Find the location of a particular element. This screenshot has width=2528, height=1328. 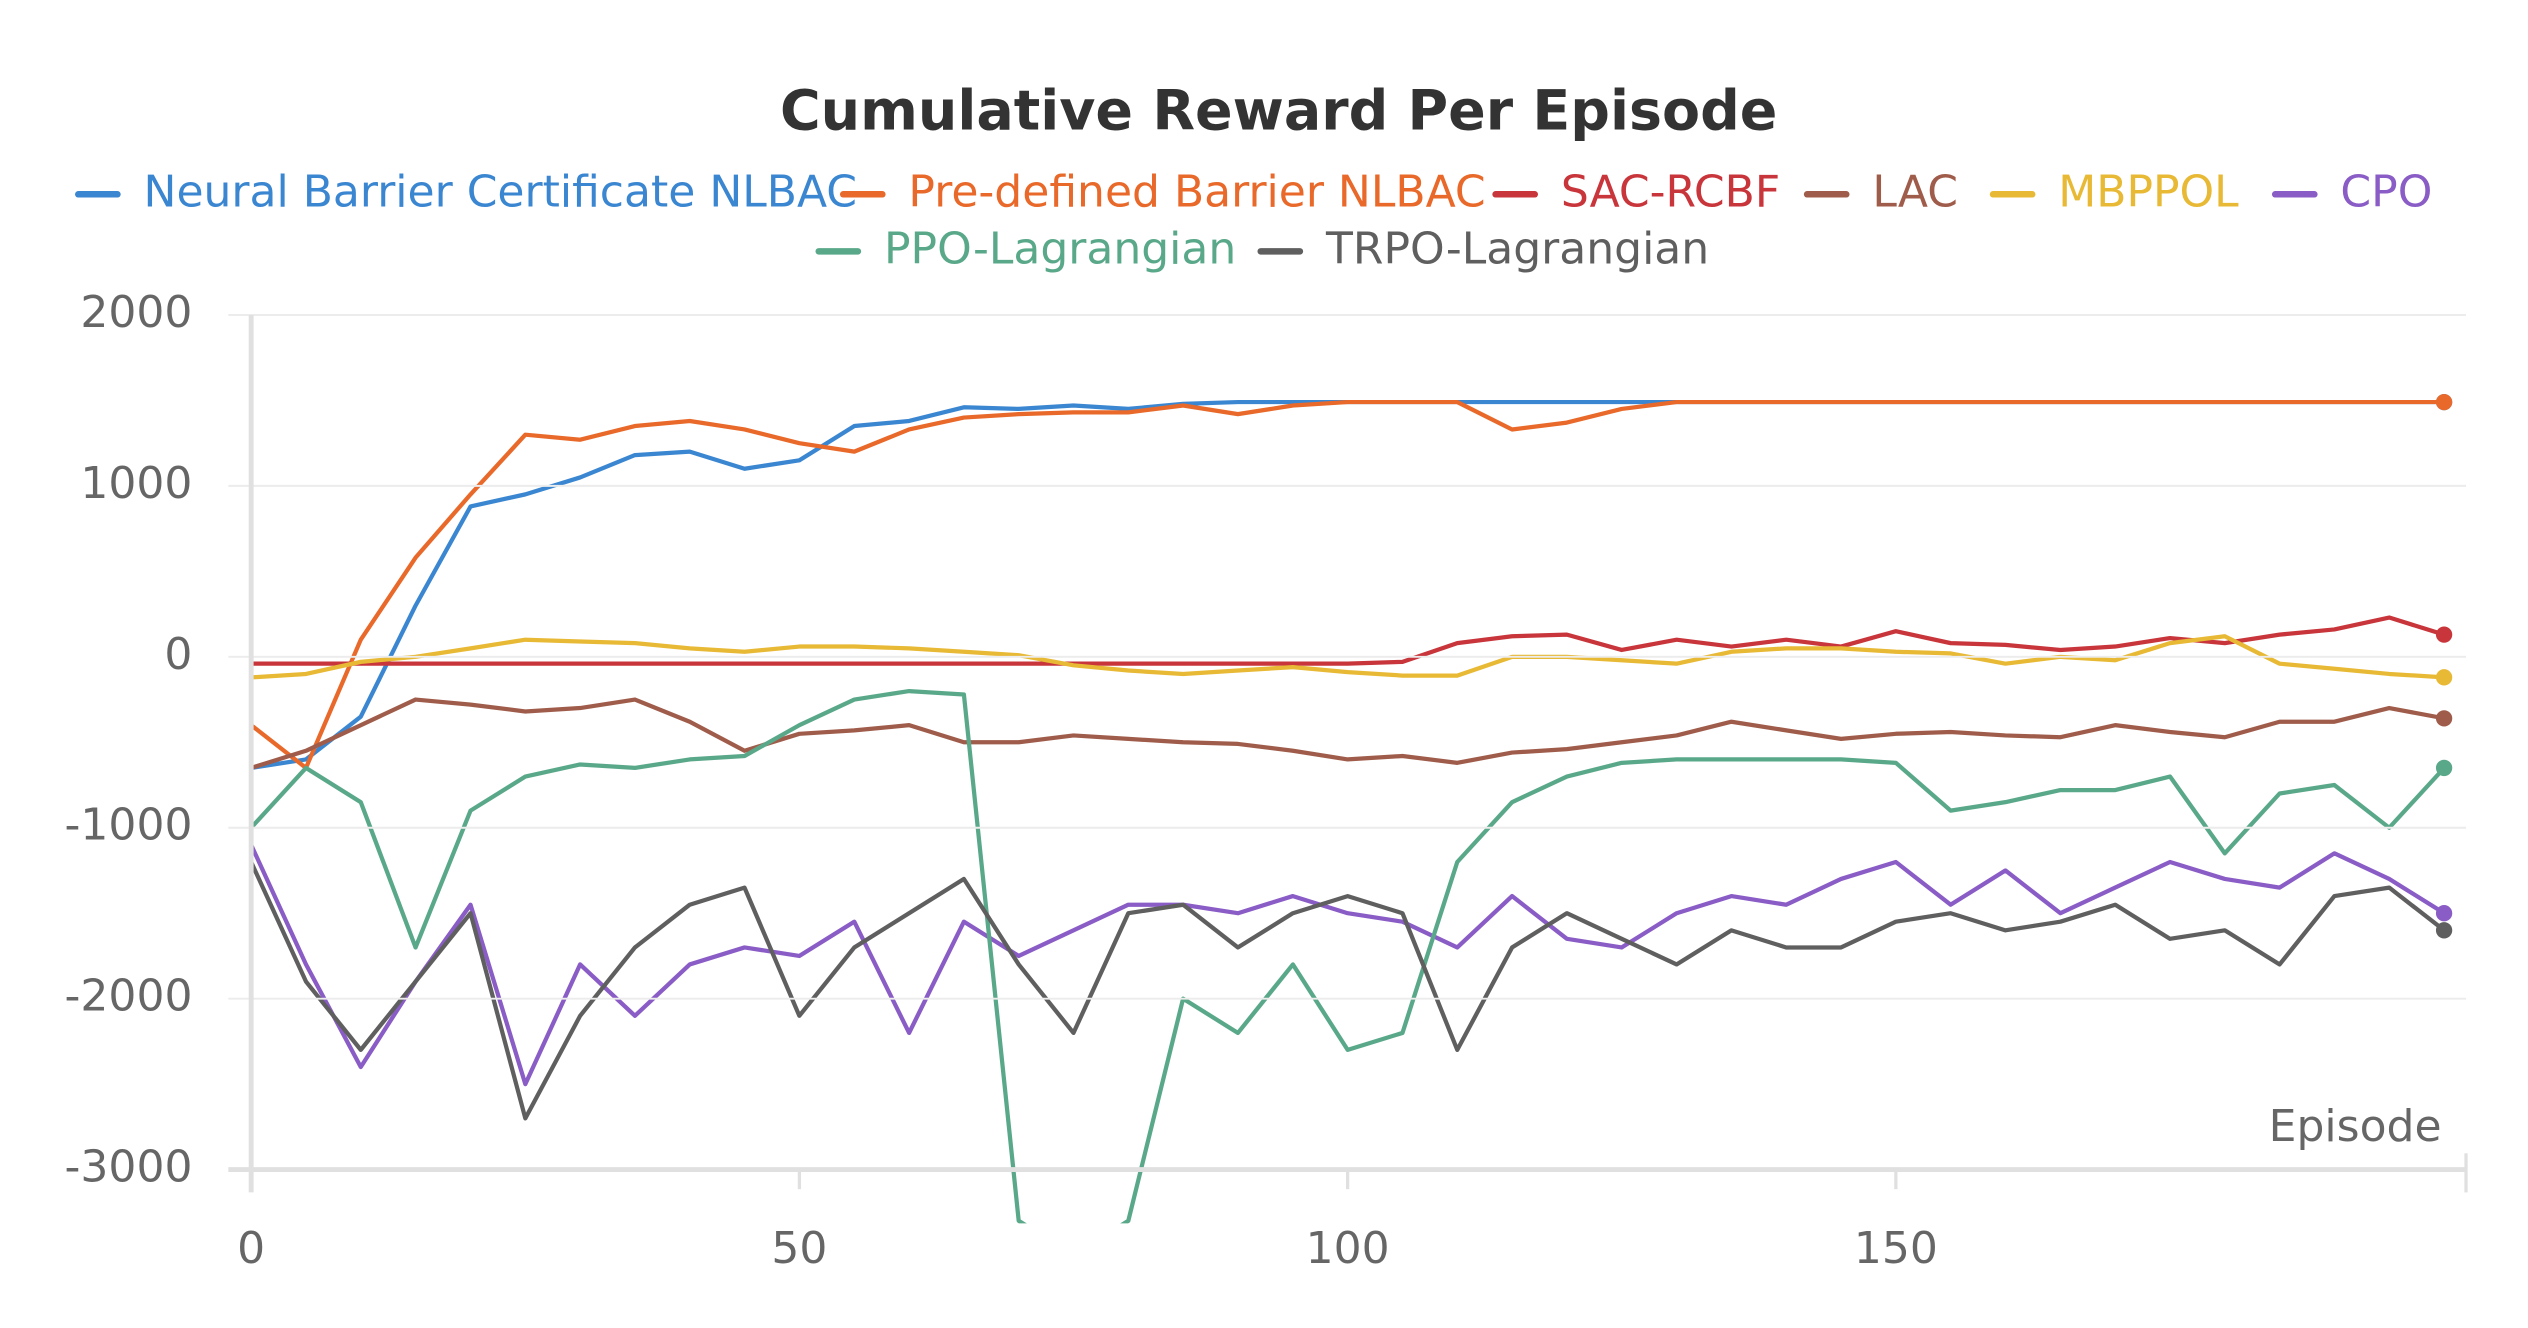

legend-label: Neural Barrier Certificate NLBAC is located at coordinates (501, 191).